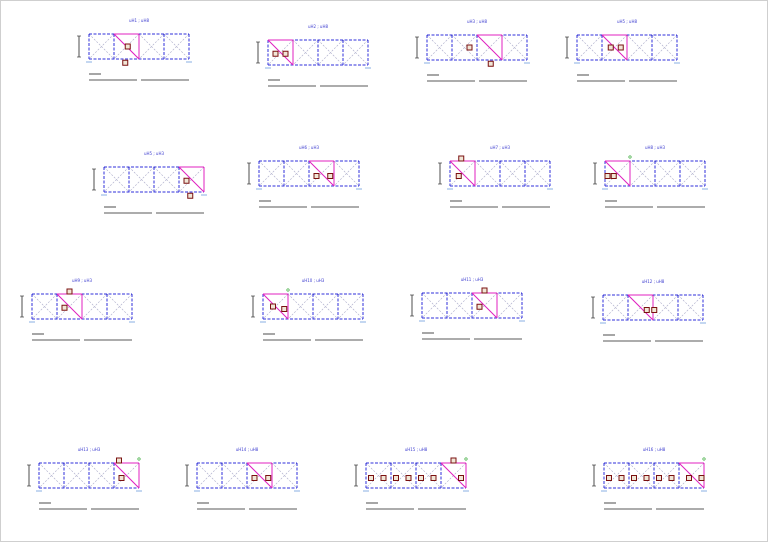 This screenshot has width=768, height=542. I want to click on truss-panel: uH2 ; uH8, so click(313, 55).